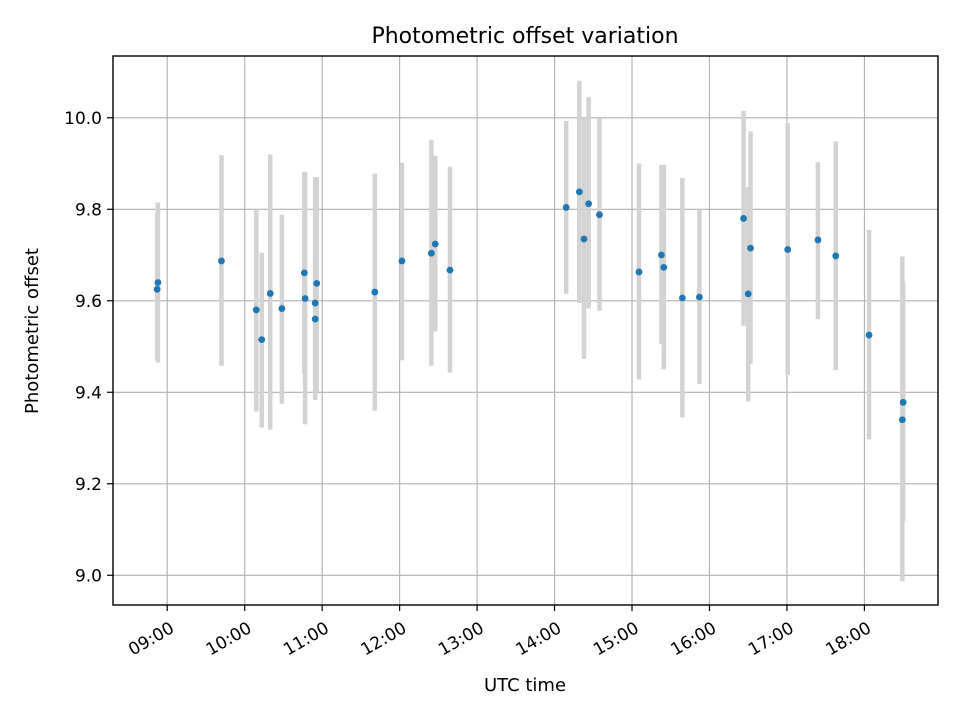  What do you see at coordinates (616, 639) in the screenshot?
I see `x-tick-label: 15:00` at bounding box center [616, 639].